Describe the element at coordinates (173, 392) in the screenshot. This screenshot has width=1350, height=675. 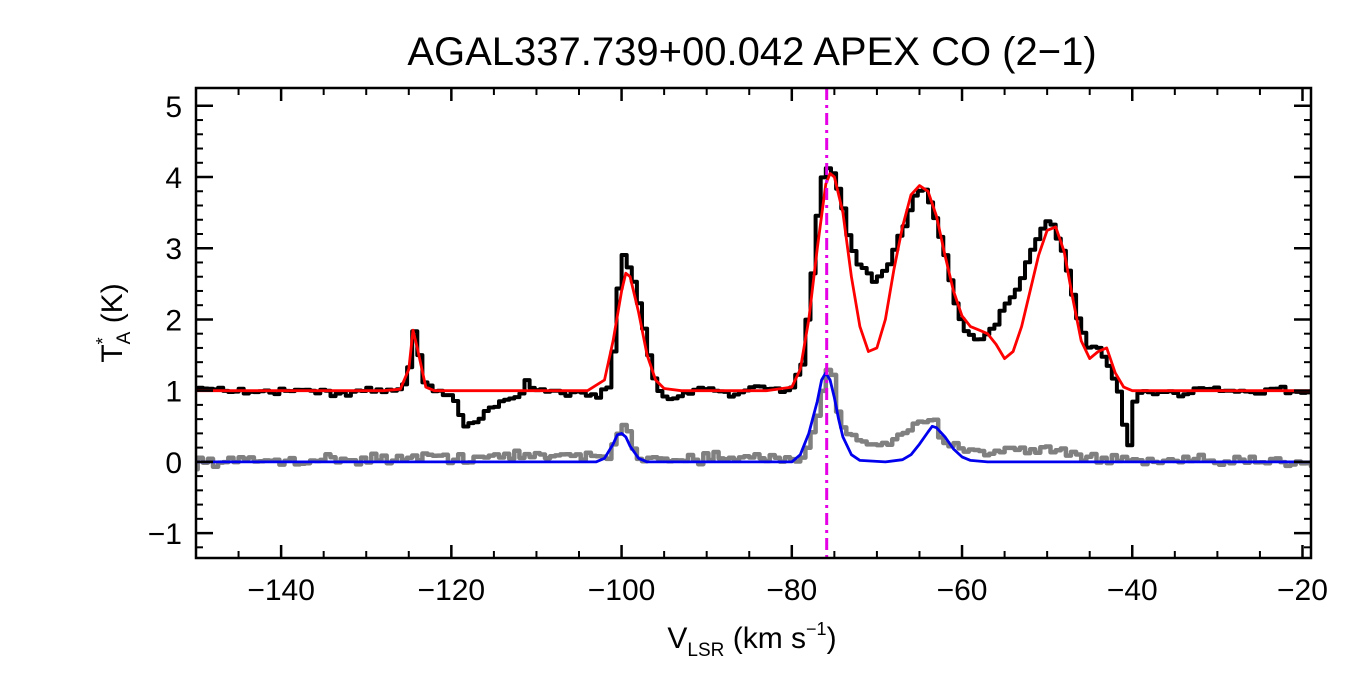
I see `y-tick-label: 1` at that location.